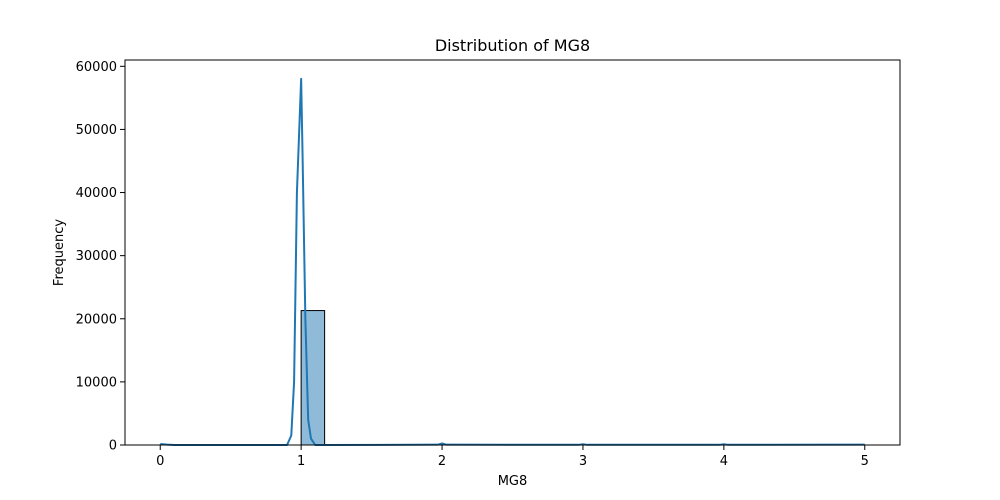 The height and width of the screenshot is (500, 1000). What do you see at coordinates (442, 461) in the screenshot?
I see `x-tick-label: 2` at bounding box center [442, 461].